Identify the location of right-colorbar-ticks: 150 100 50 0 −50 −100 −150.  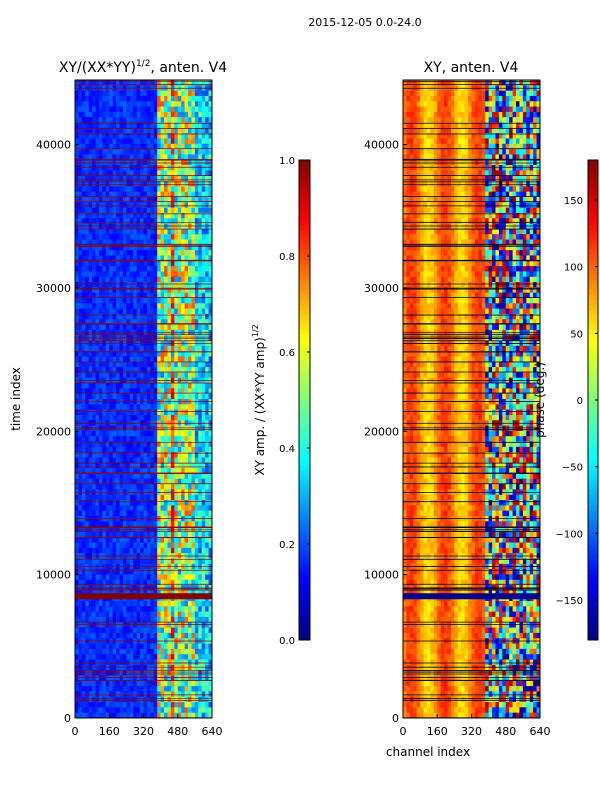
(577, 401).